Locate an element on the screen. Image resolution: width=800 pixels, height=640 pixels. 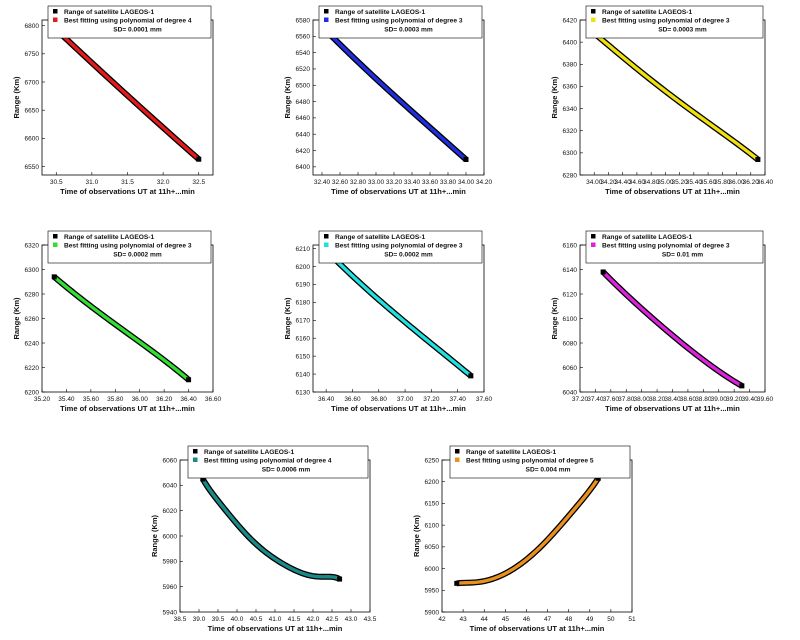
x-tick-label: 36.20 is located at coordinates (164, 399).